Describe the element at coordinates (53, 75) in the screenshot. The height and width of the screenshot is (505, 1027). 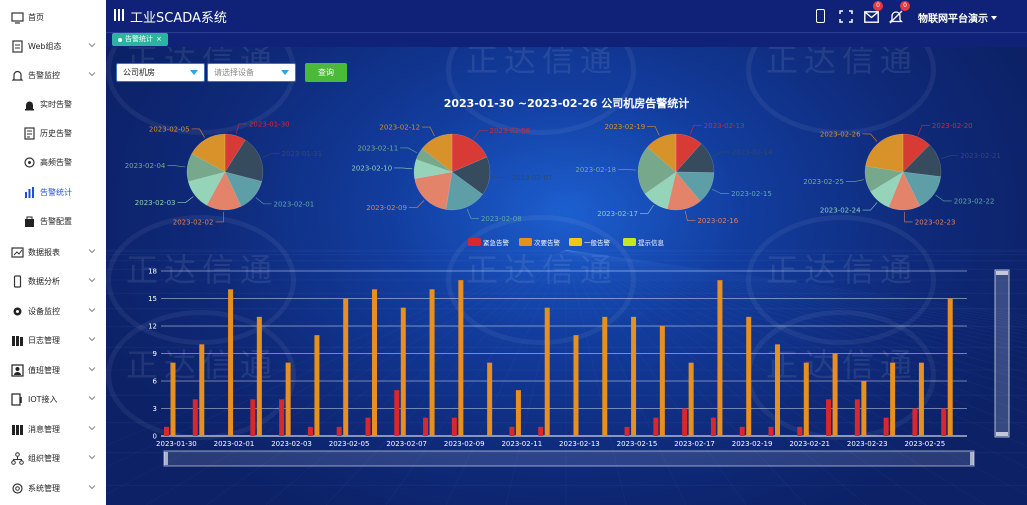
I see `sidebar-item-2: 告警监控` at that location.